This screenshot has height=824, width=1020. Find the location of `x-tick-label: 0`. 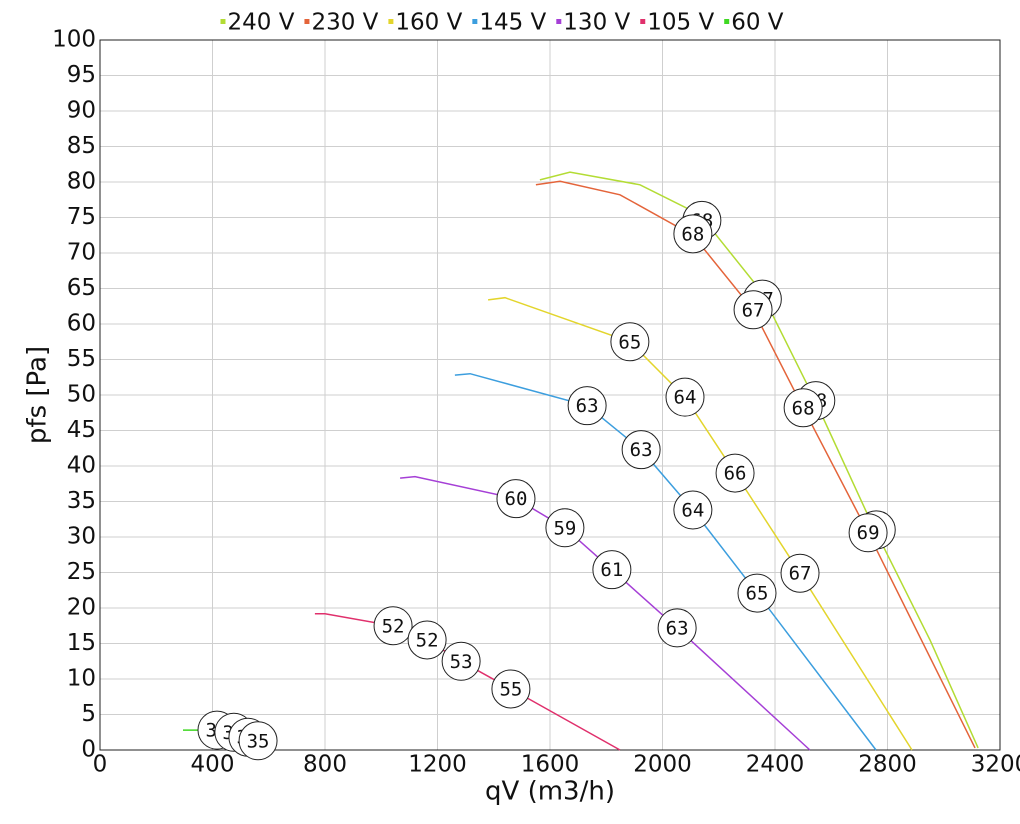

x-tick-label: 0 is located at coordinates (100, 765).